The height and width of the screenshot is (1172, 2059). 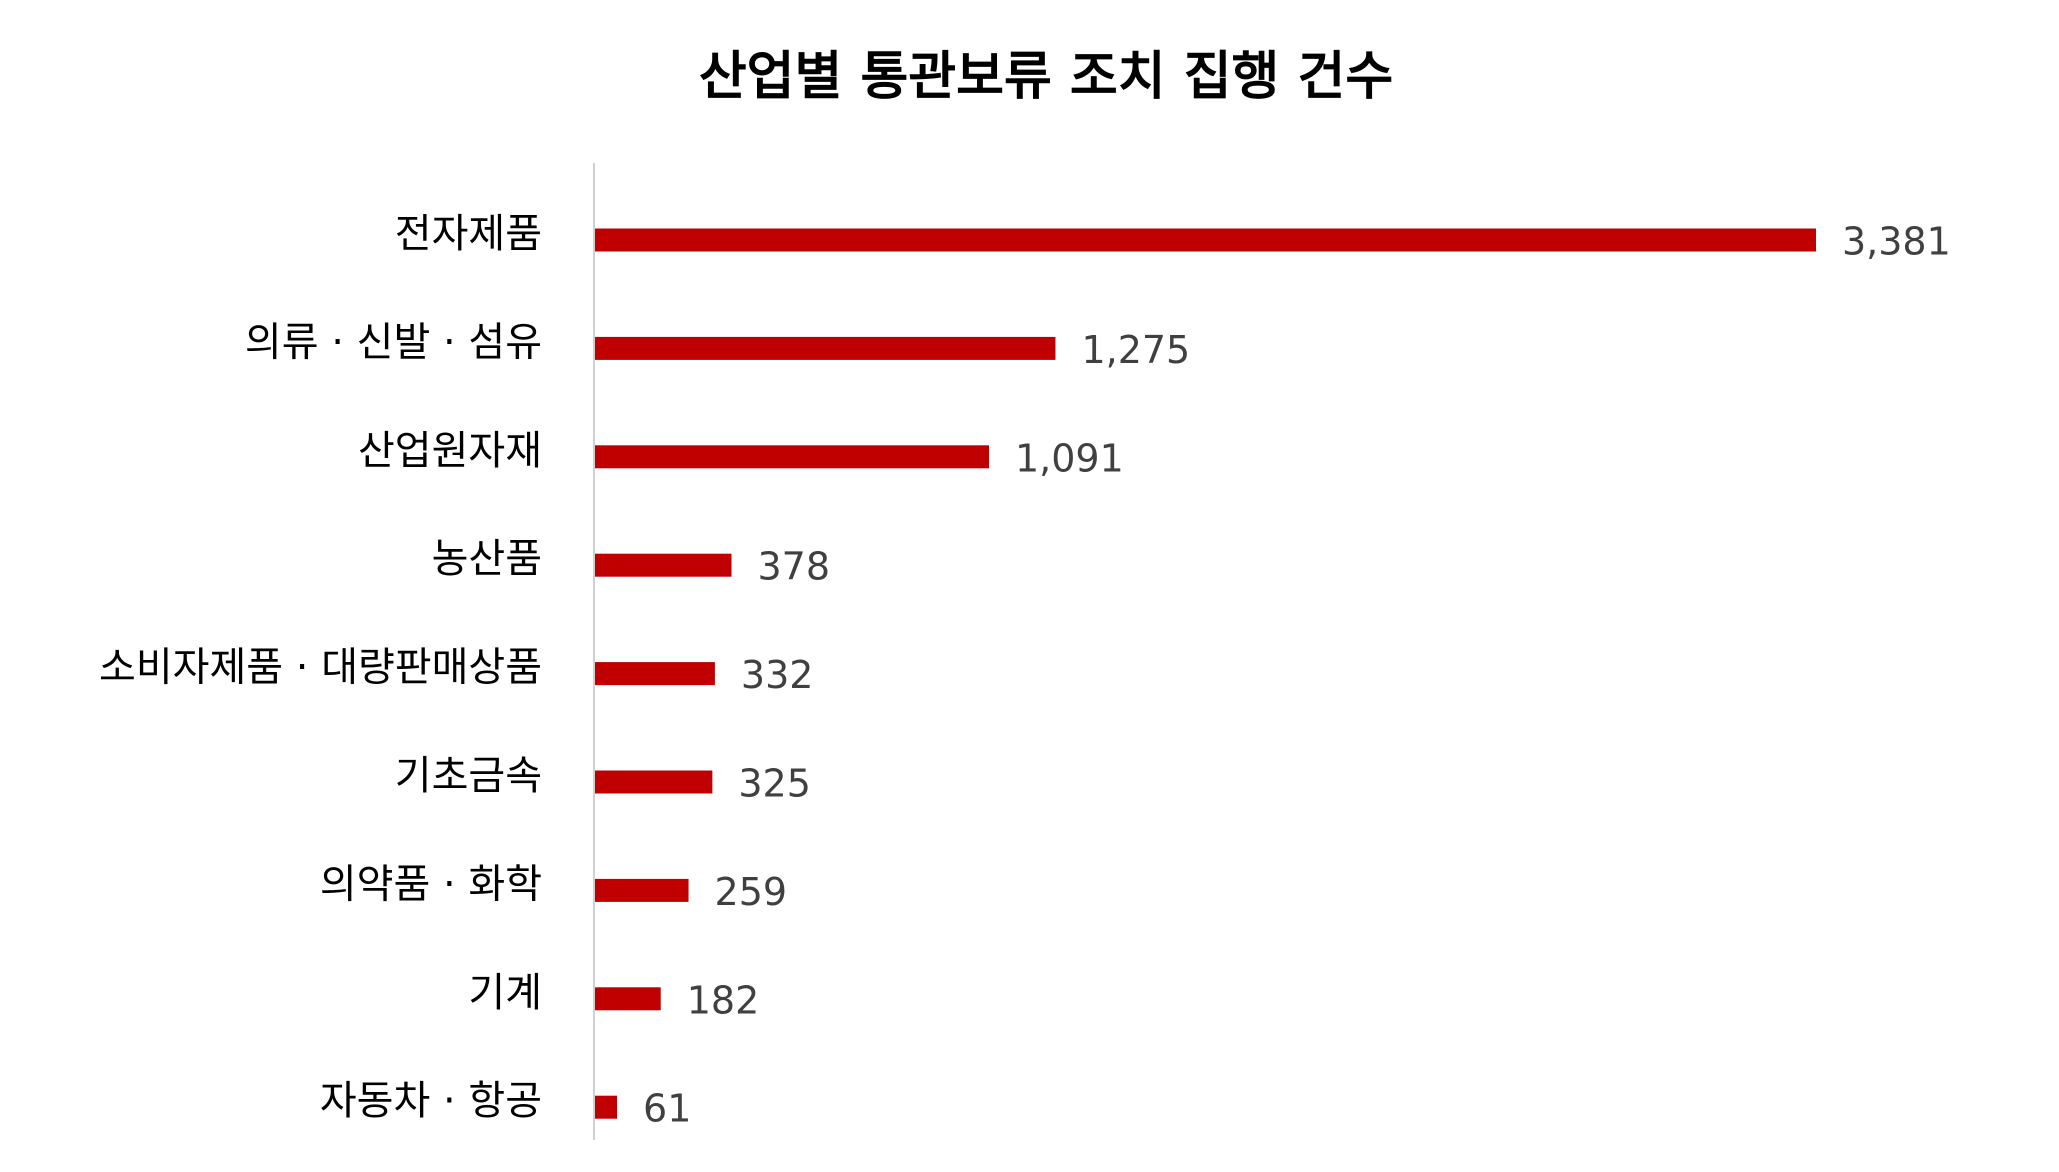 What do you see at coordinates (320, 668) in the screenshot?
I see `y-tick-label: 소비자제품 · 대량판매상품` at bounding box center [320, 668].